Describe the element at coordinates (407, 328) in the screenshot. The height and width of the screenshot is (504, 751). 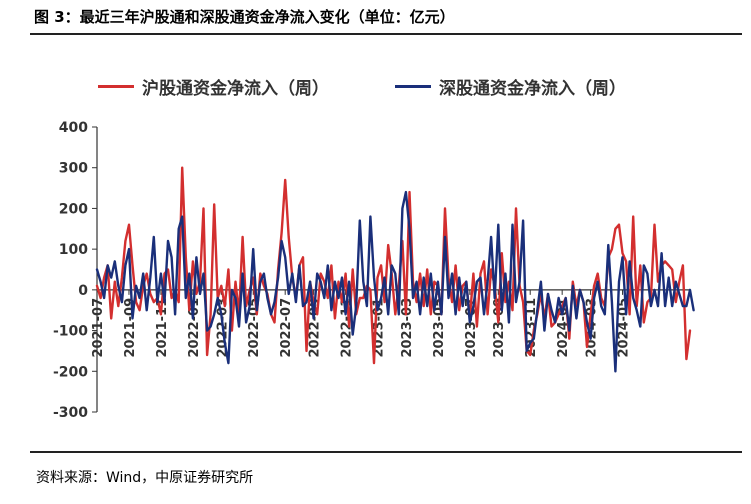
I see `x-tick-label: 2023-03` at that location.